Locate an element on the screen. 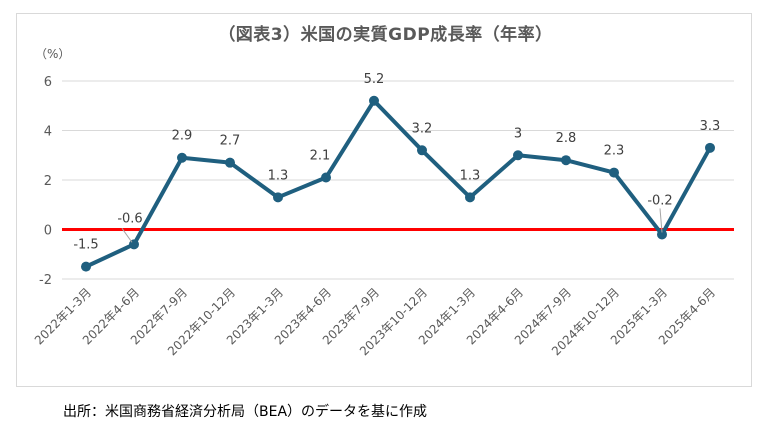 Image resolution: width=771 pixels, height=435 pixels. y-tick-label: 2 is located at coordinates (48, 181).